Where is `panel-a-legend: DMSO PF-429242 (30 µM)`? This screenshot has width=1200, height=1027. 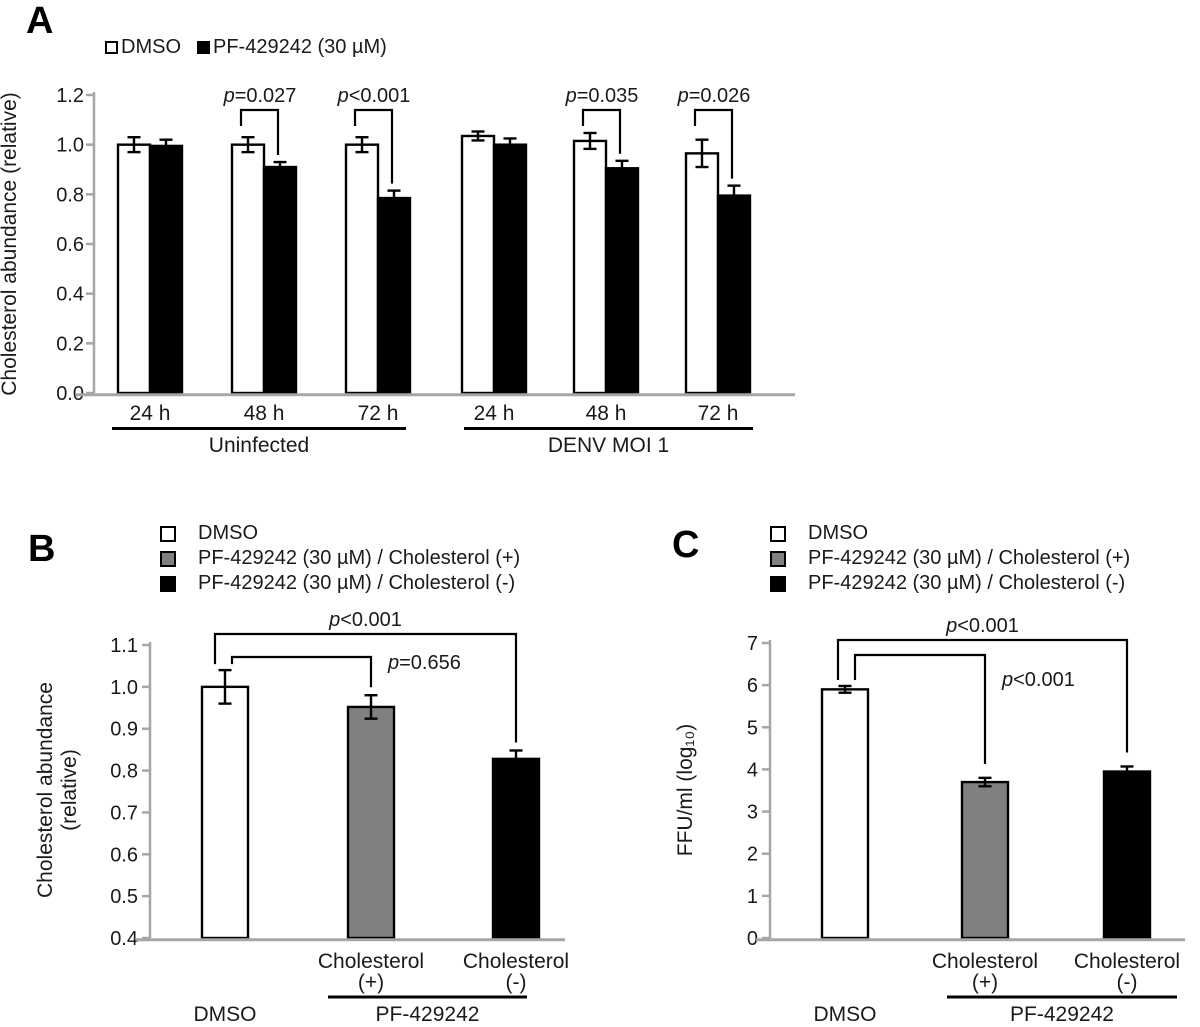
panel-a-legend: DMSO PF-429242 (30 µM) is located at coordinates (300, 48).